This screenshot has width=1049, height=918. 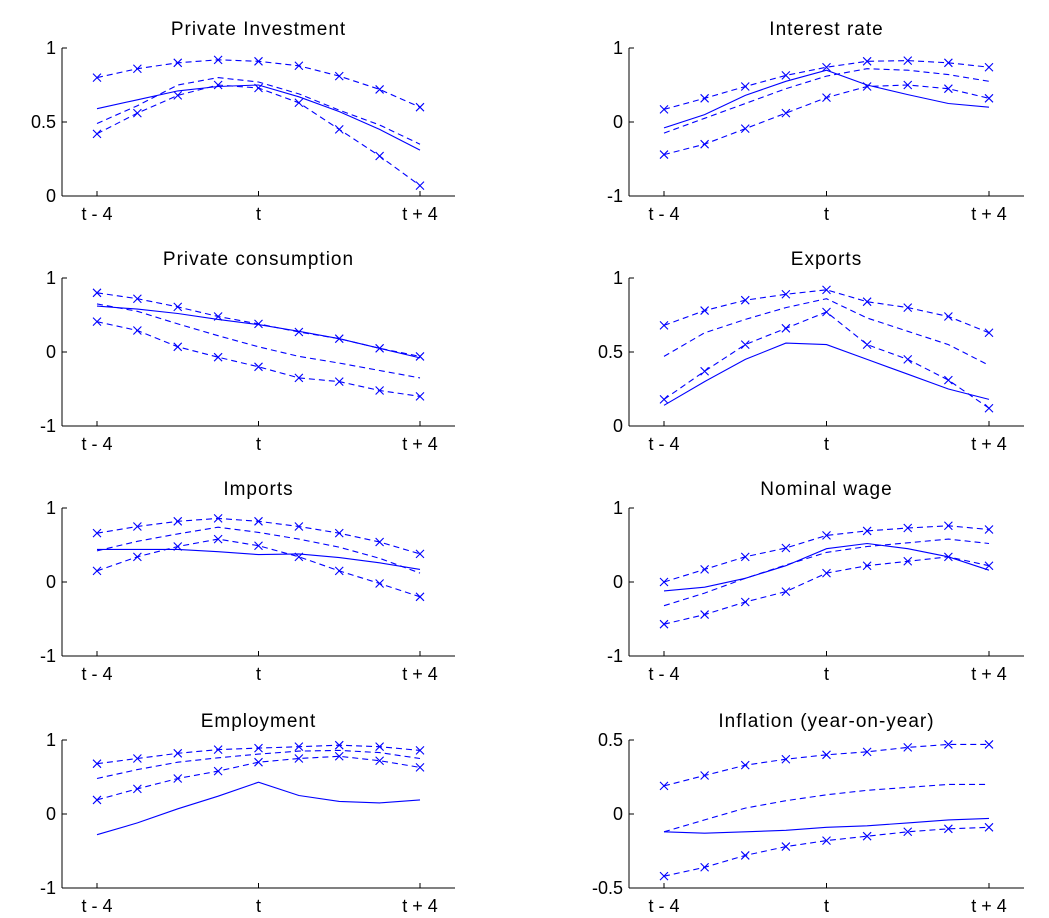 I want to click on subplot-3: Private consumption -1 0 1 t - 4 t t + 4, so click(x=247, y=351).